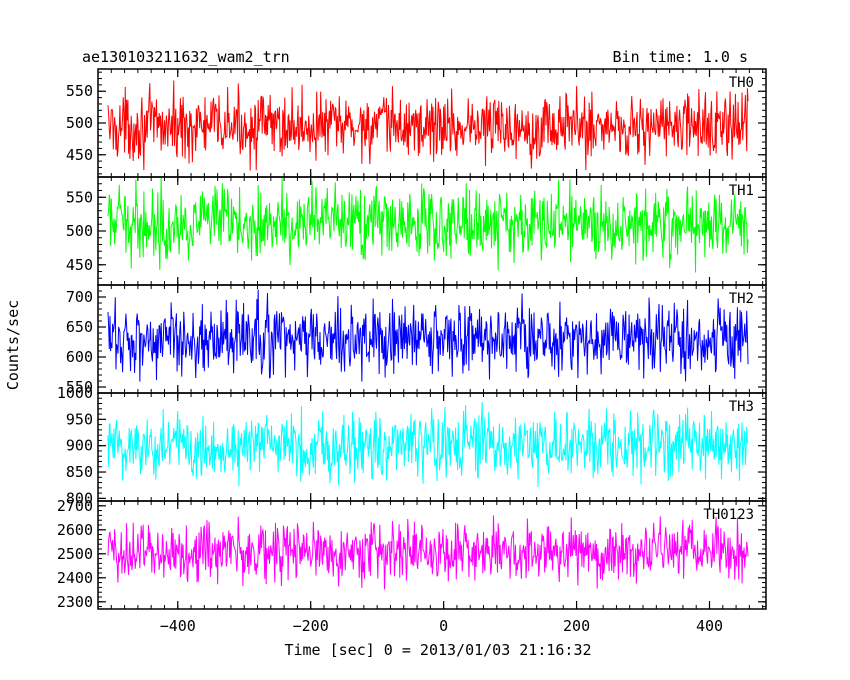  I want to click on panel-label-th3: TH3, so click(741, 407).